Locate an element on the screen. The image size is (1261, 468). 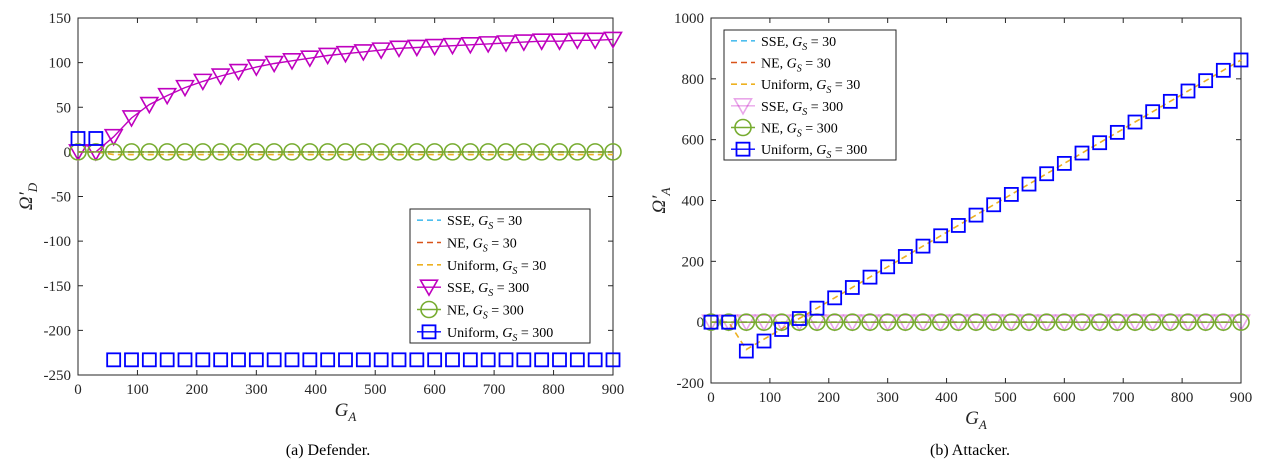
y-axis-label-sub: D is located at coordinates (32, 187).